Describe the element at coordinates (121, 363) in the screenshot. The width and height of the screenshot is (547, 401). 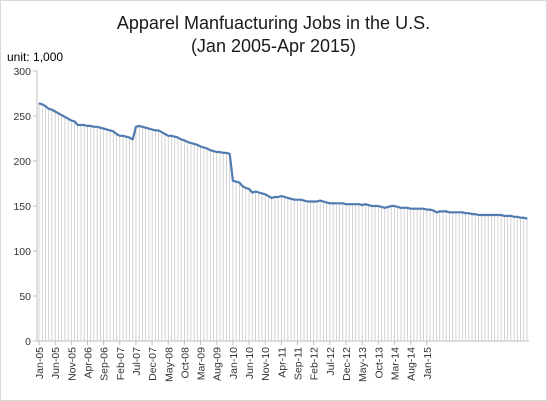
I see `x-tick-label: Feb-07` at that location.